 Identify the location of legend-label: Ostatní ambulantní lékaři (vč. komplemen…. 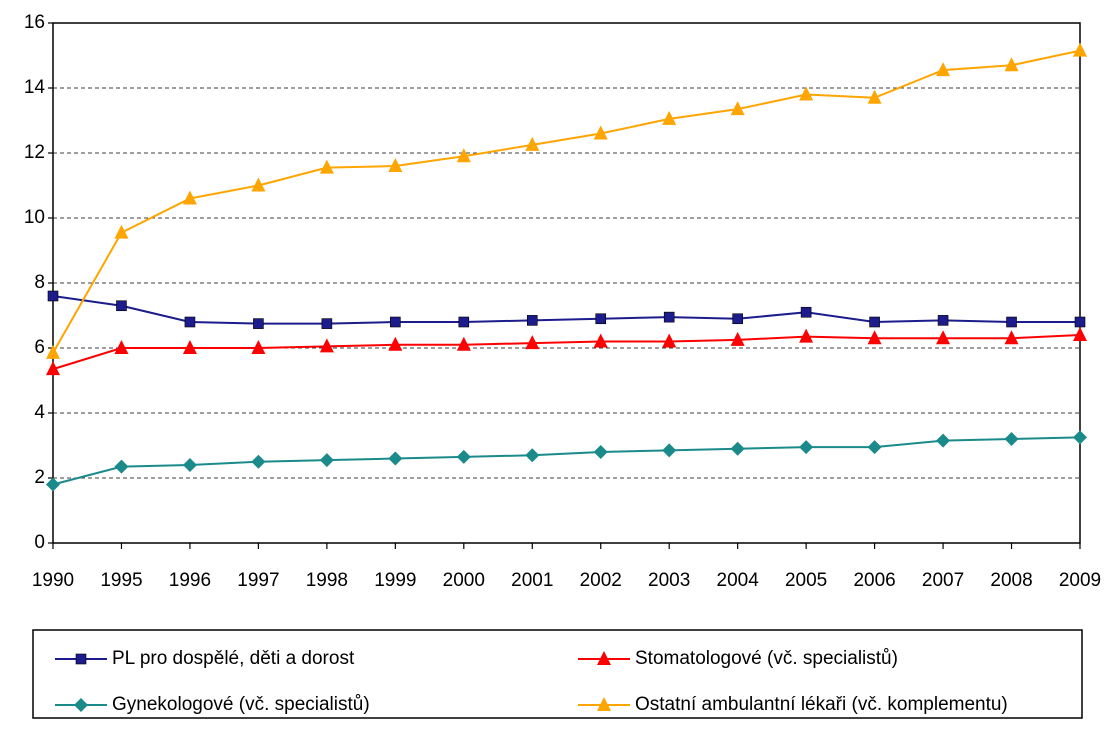
(821, 704).